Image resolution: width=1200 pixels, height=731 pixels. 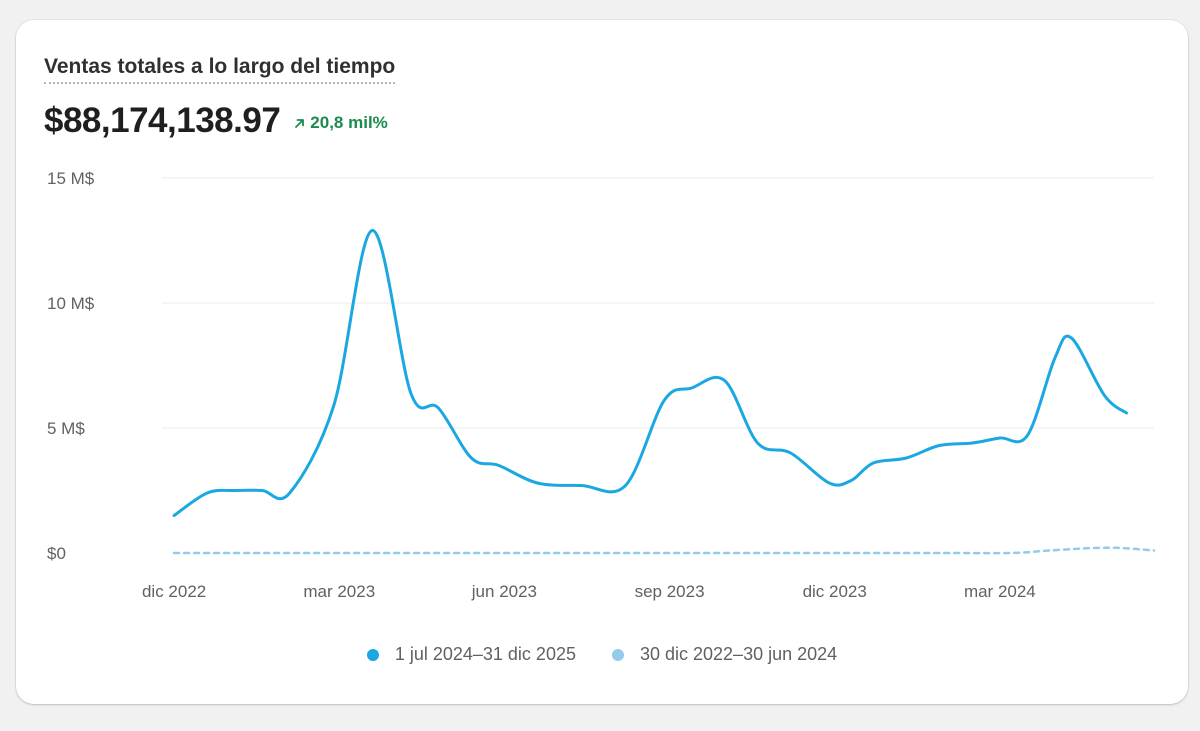 What do you see at coordinates (66, 428) in the screenshot?
I see `y-tick-label-1: 5 M$` at bounding box center [66, 428].